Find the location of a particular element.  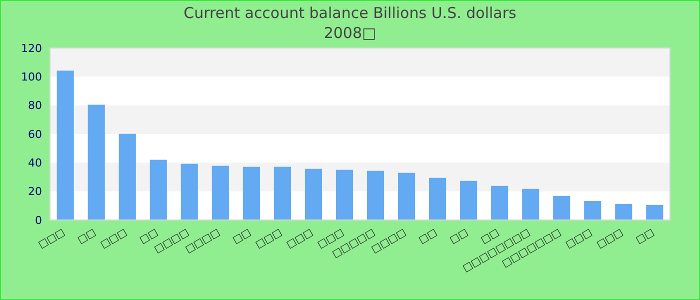

y-tick-label: 60 is located at coordinates (35, 134).